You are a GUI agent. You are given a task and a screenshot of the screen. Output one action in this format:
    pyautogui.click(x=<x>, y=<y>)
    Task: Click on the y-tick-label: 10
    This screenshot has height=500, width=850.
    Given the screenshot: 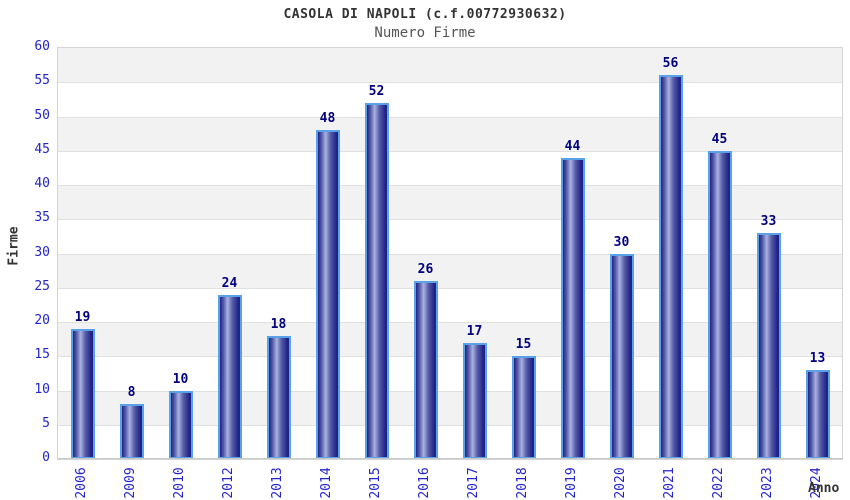 What is the action you would take?
    pyautogui.click(x=42, y=389)
    